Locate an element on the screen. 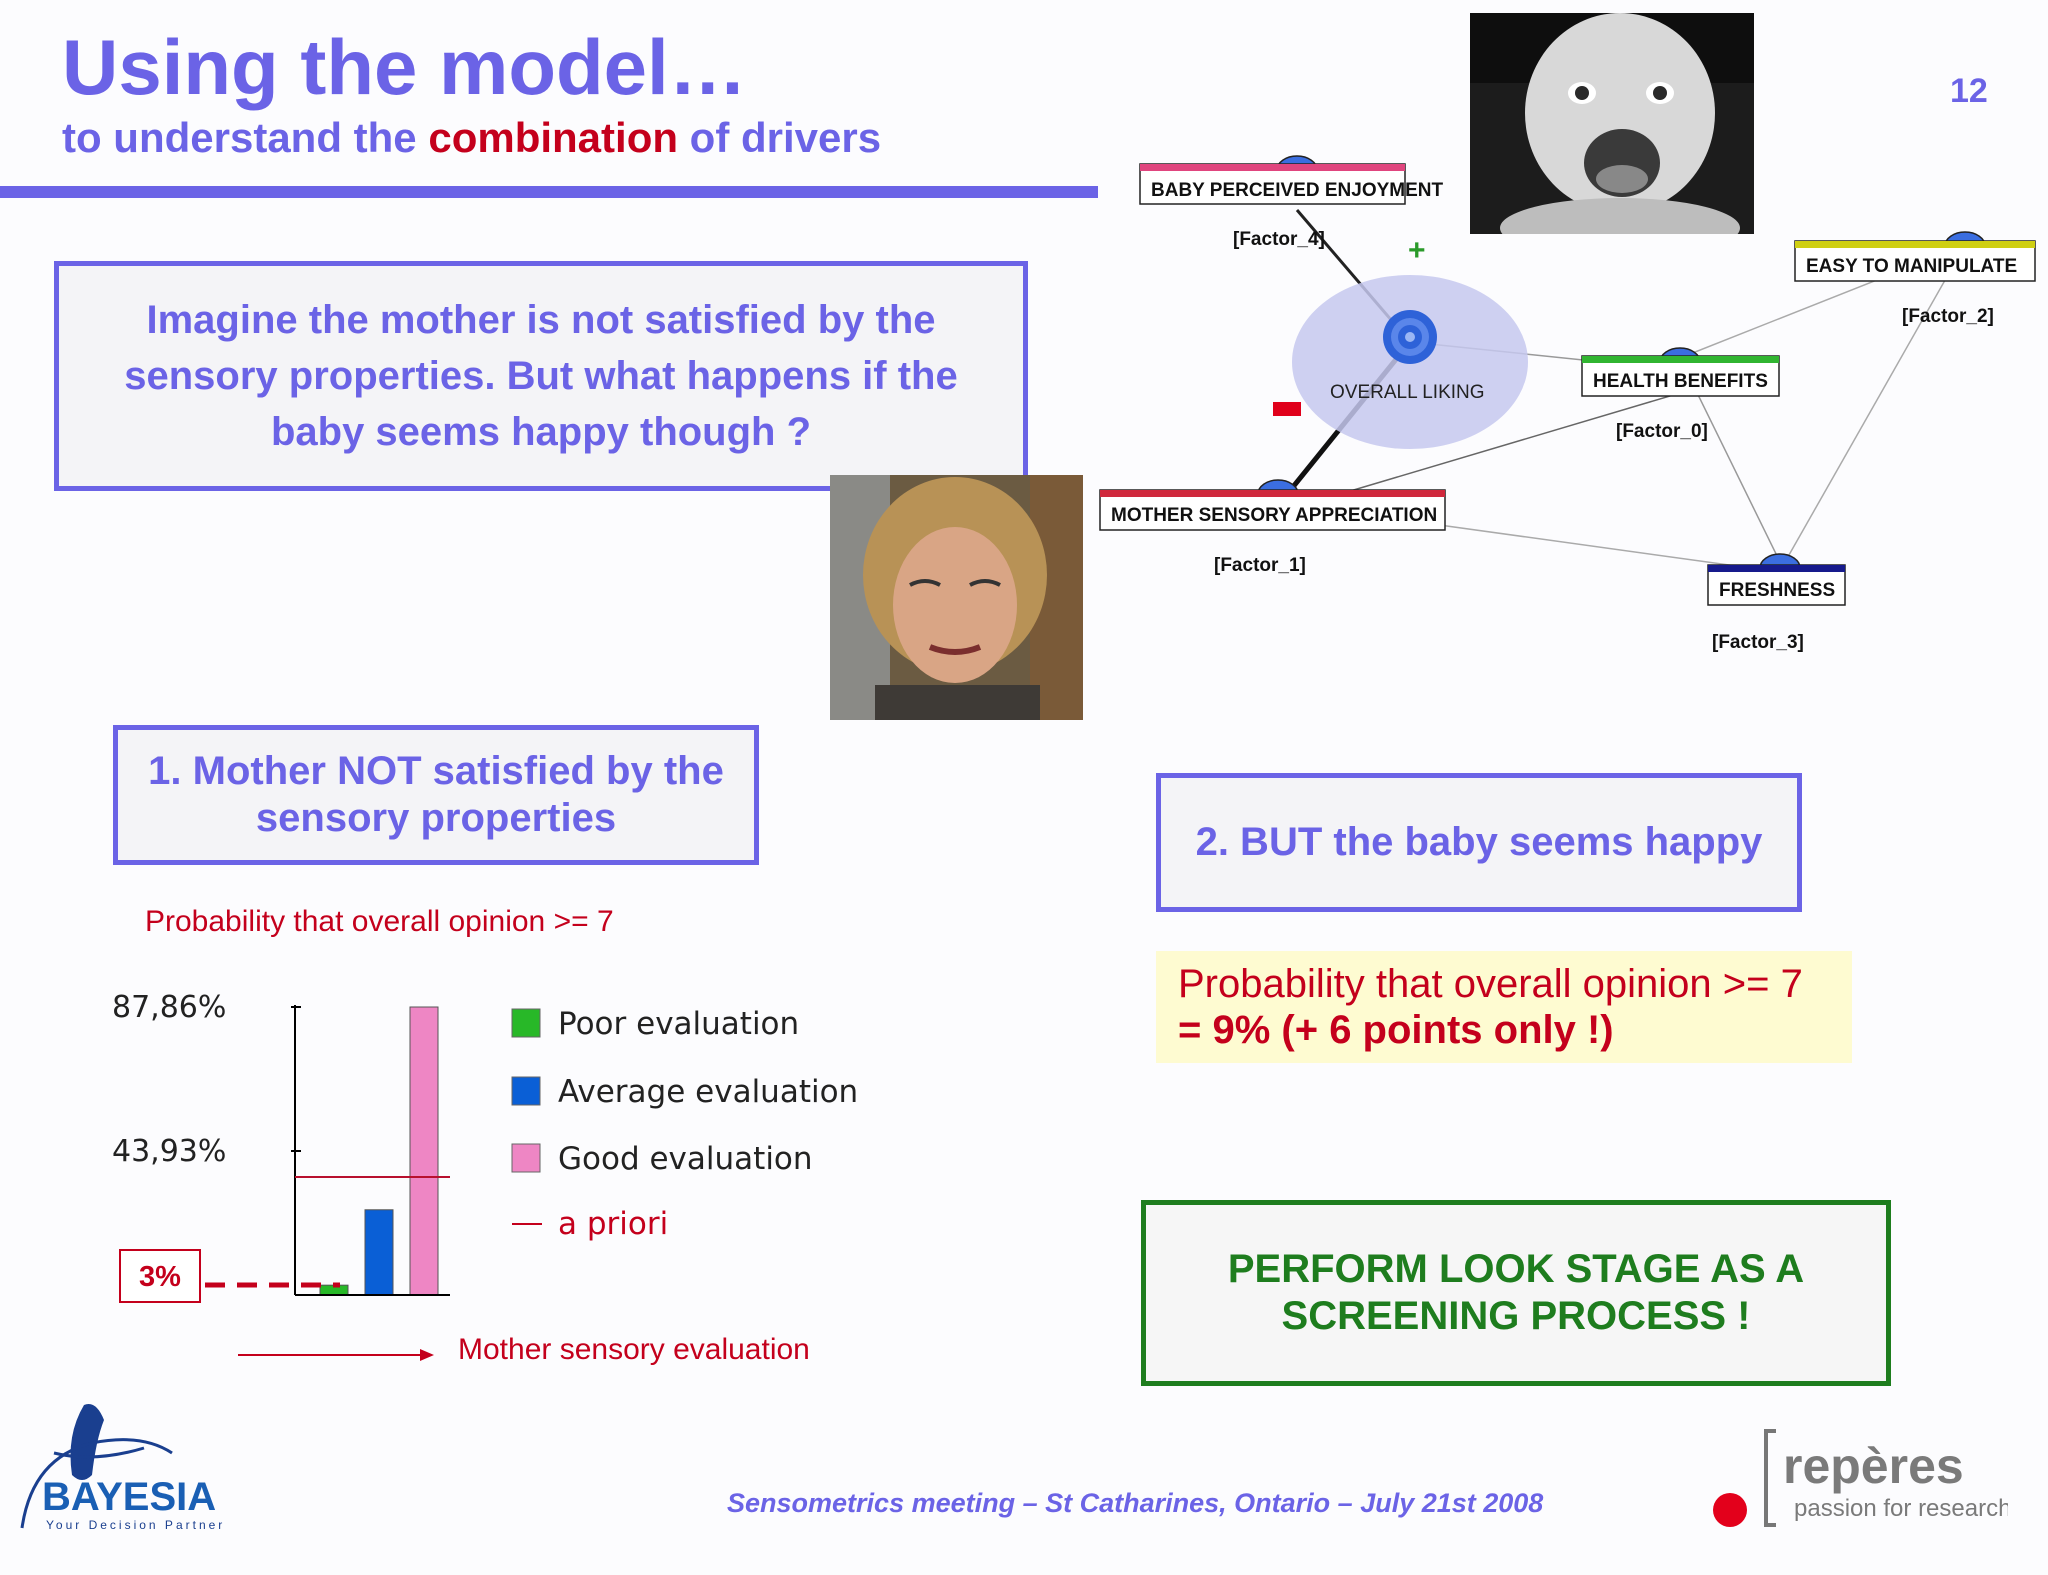 This screenshot has height=1575, width=2048. mother-photo is located at coordinates (956, 597).